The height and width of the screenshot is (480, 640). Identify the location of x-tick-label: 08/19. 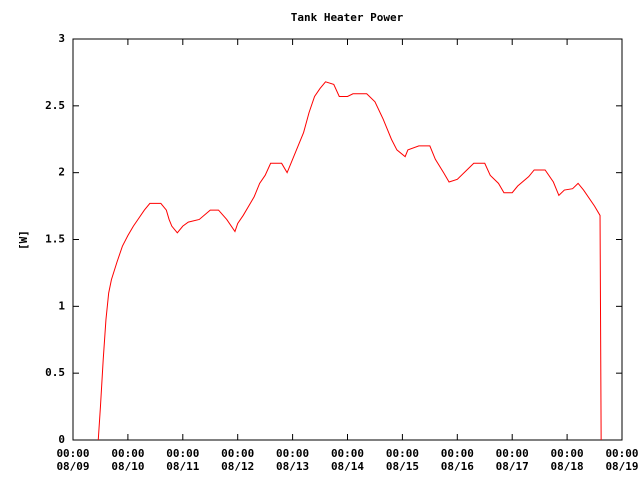
(621, 466).